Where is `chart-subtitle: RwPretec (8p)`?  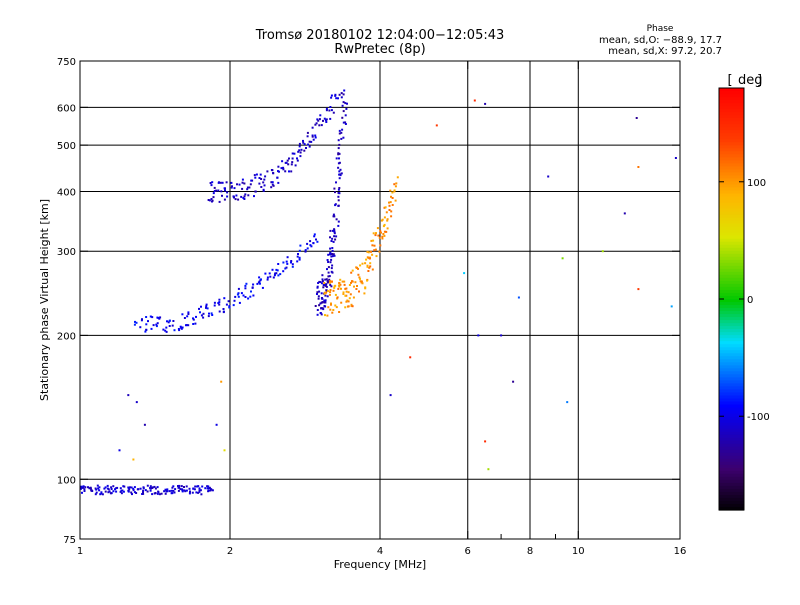 chart-subtitle: RwPretec (8p) is located at coordinates (379, 49).